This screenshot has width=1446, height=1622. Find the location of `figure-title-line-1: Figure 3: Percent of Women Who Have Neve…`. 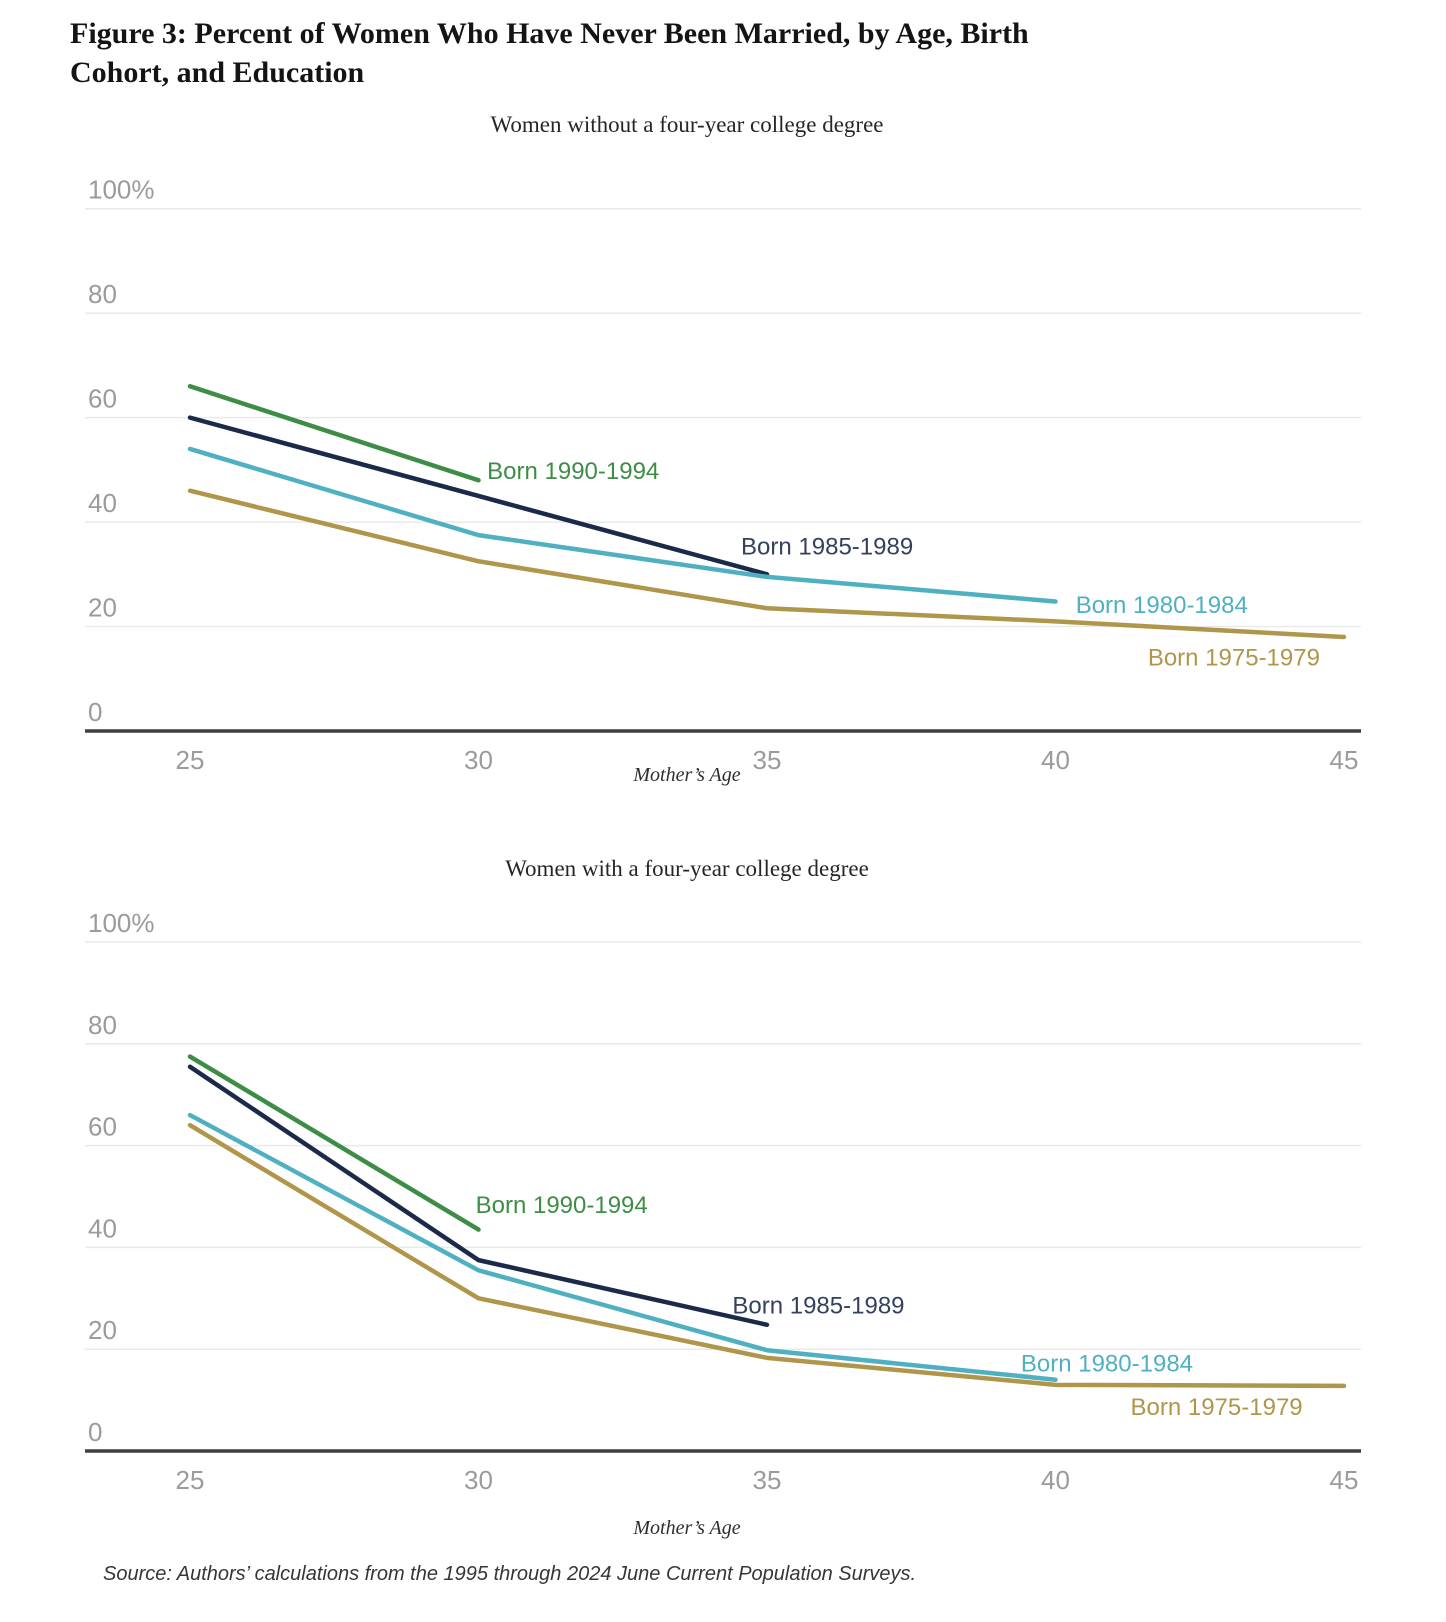

figure-title-line-1: Figure 3: Percent of Women Who Have Neve… is located at coordinates (549, 33).